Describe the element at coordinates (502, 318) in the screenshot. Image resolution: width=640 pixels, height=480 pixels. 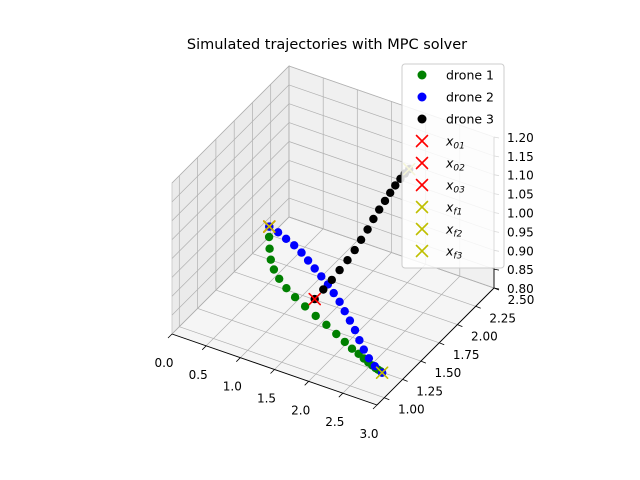
I see `y-tick-label: 2.25` at that location.